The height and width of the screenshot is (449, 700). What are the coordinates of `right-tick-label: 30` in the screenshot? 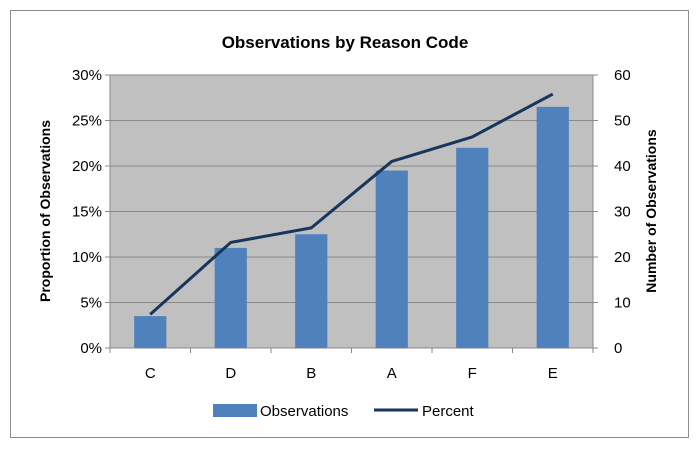 It's located at (622, 212).